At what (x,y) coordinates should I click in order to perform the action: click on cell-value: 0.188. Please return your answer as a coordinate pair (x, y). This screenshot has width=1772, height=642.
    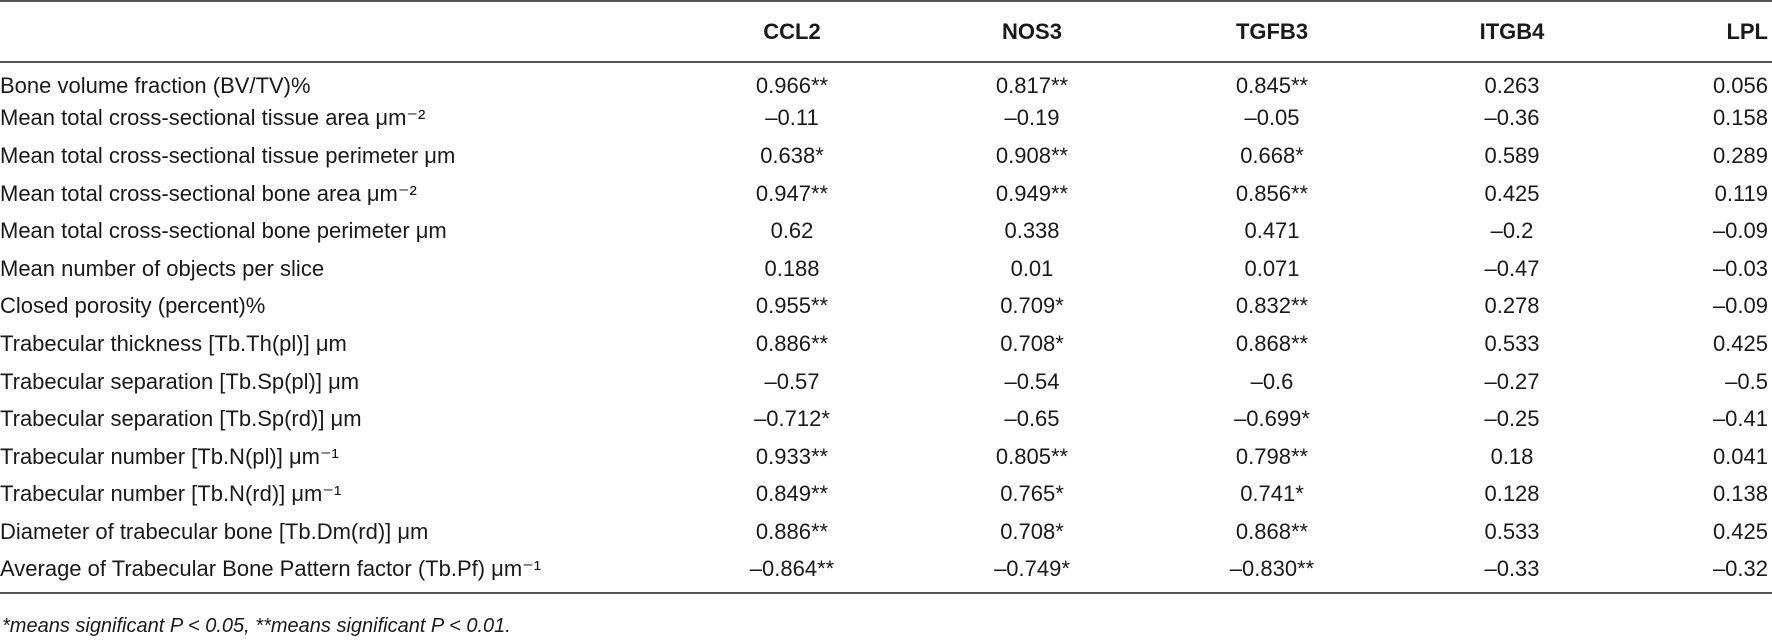
    Looking at the image, I should click on (792, 268).